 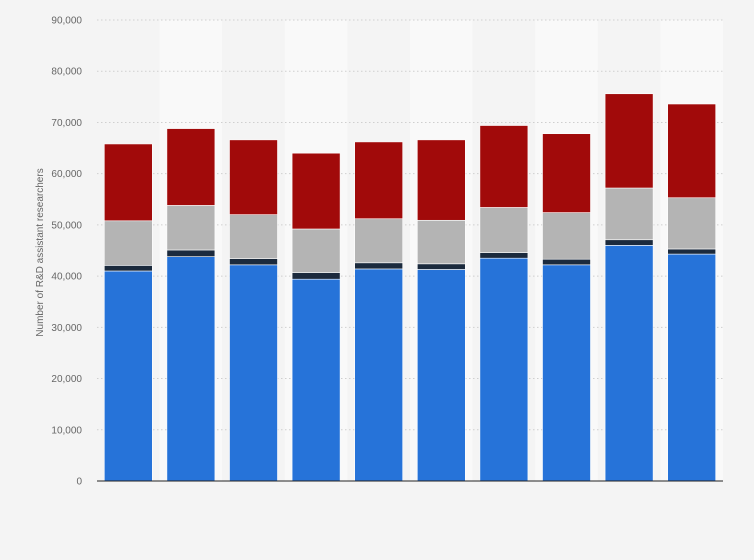 What do you see at coordinates (66, 123) in the screenshot?
I see `y-tick-label: 70,000` at bounding box center [66, 123].